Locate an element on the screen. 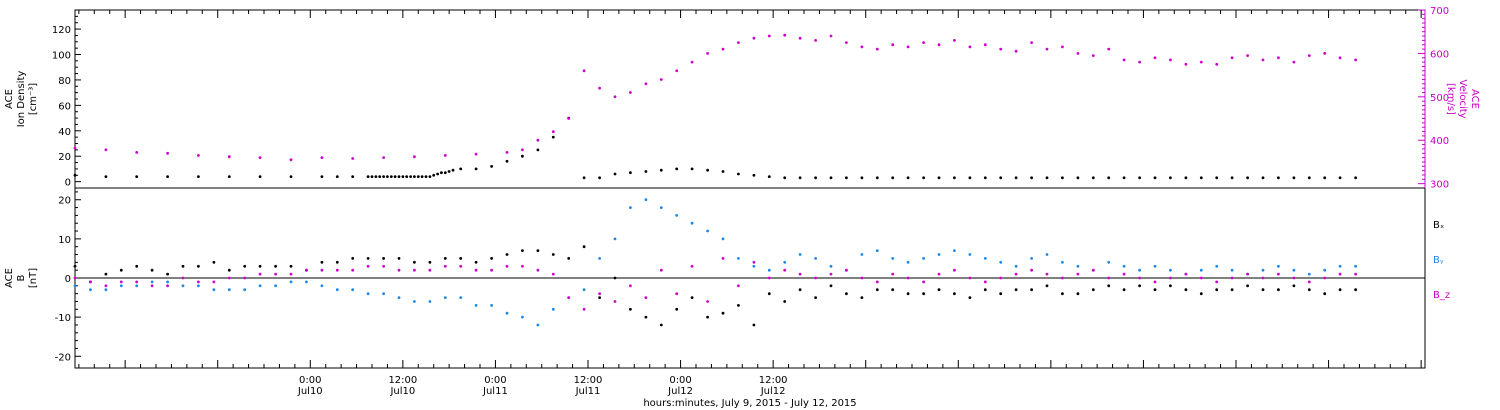 The image size is (1500, 410). b-tick-label: 20 is located at coordinates (64, 201).